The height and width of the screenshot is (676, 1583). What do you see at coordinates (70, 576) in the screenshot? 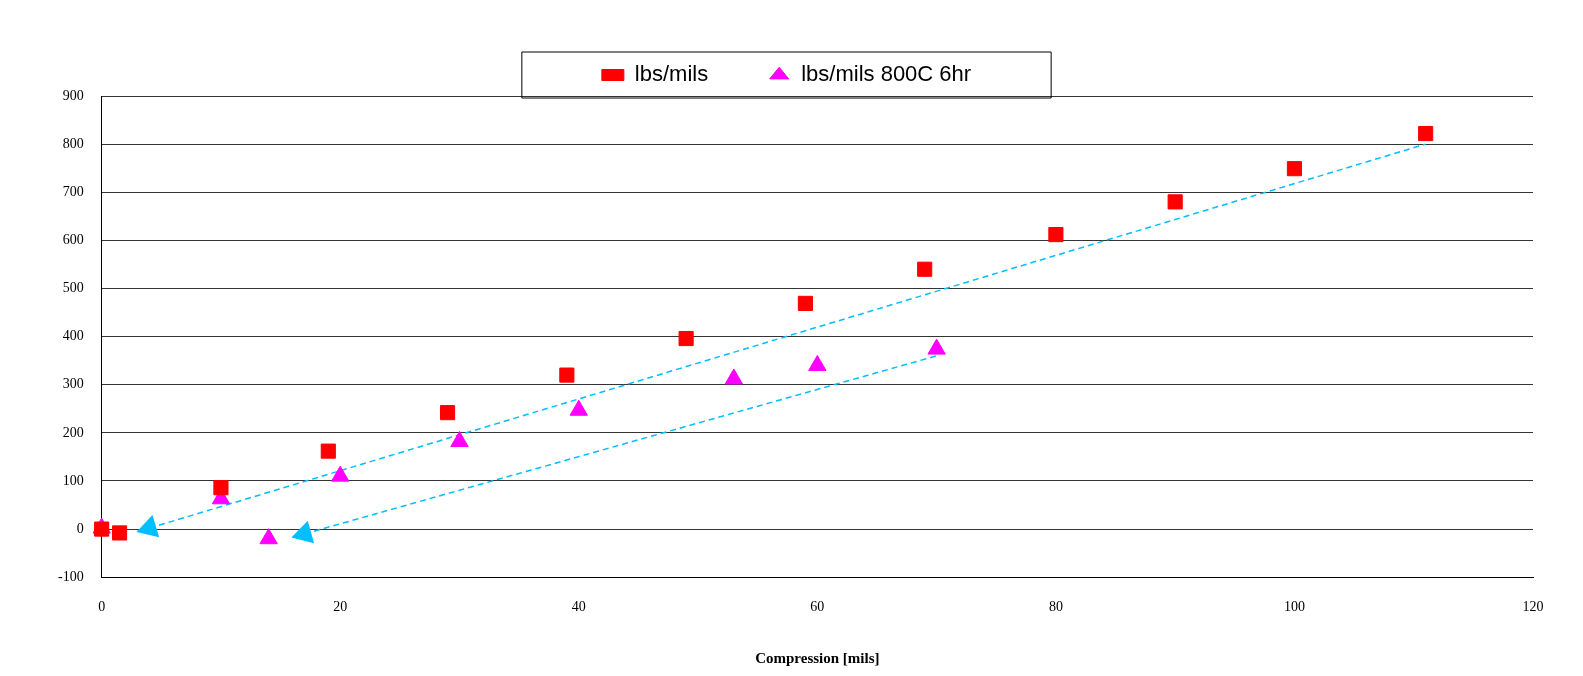
I see `y-tick-label: -100` at bounding box center [70, 576].